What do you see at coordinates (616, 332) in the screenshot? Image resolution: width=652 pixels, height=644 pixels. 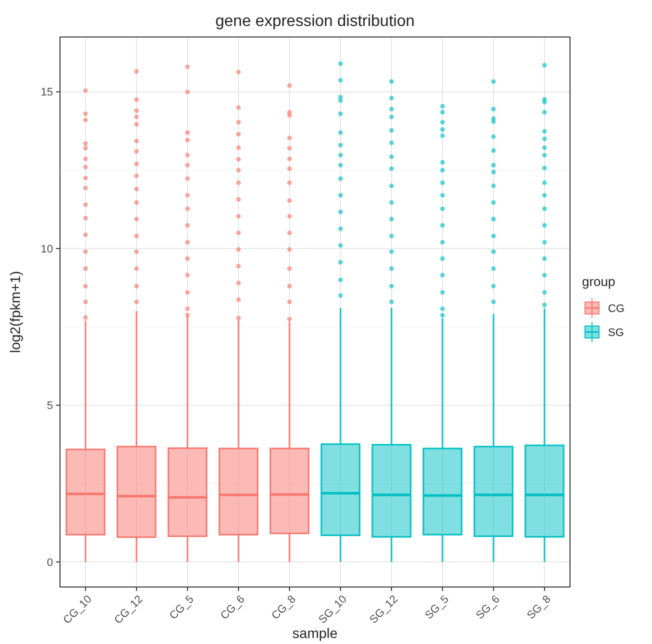 I see `legend-label: SG` at bounding box center [616, 332].